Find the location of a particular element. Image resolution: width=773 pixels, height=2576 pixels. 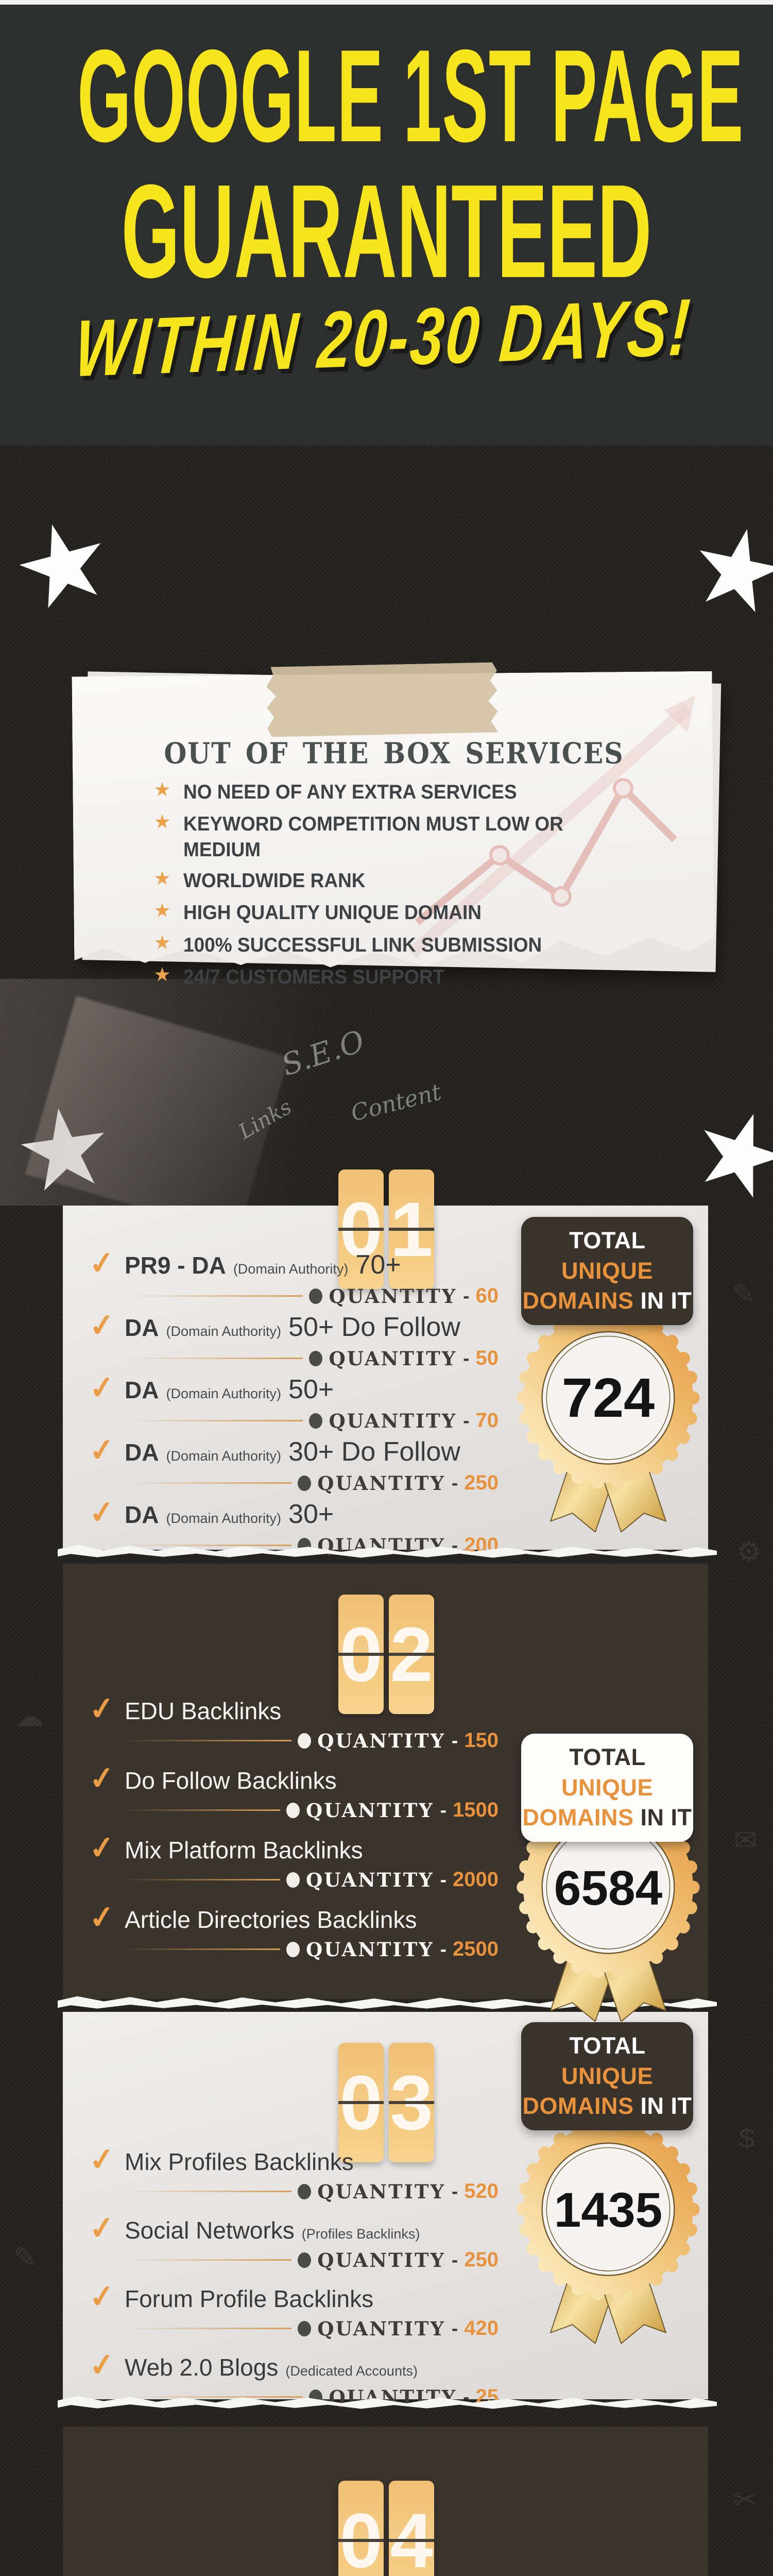

trend-chart-watermark is located at coordinates (551, 827).